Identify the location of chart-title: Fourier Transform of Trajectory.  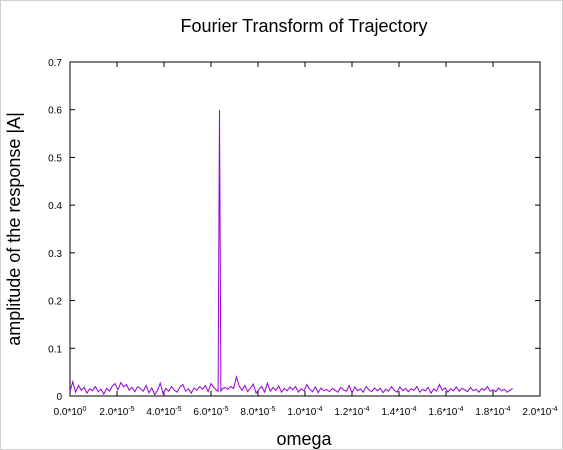
(303, 26).